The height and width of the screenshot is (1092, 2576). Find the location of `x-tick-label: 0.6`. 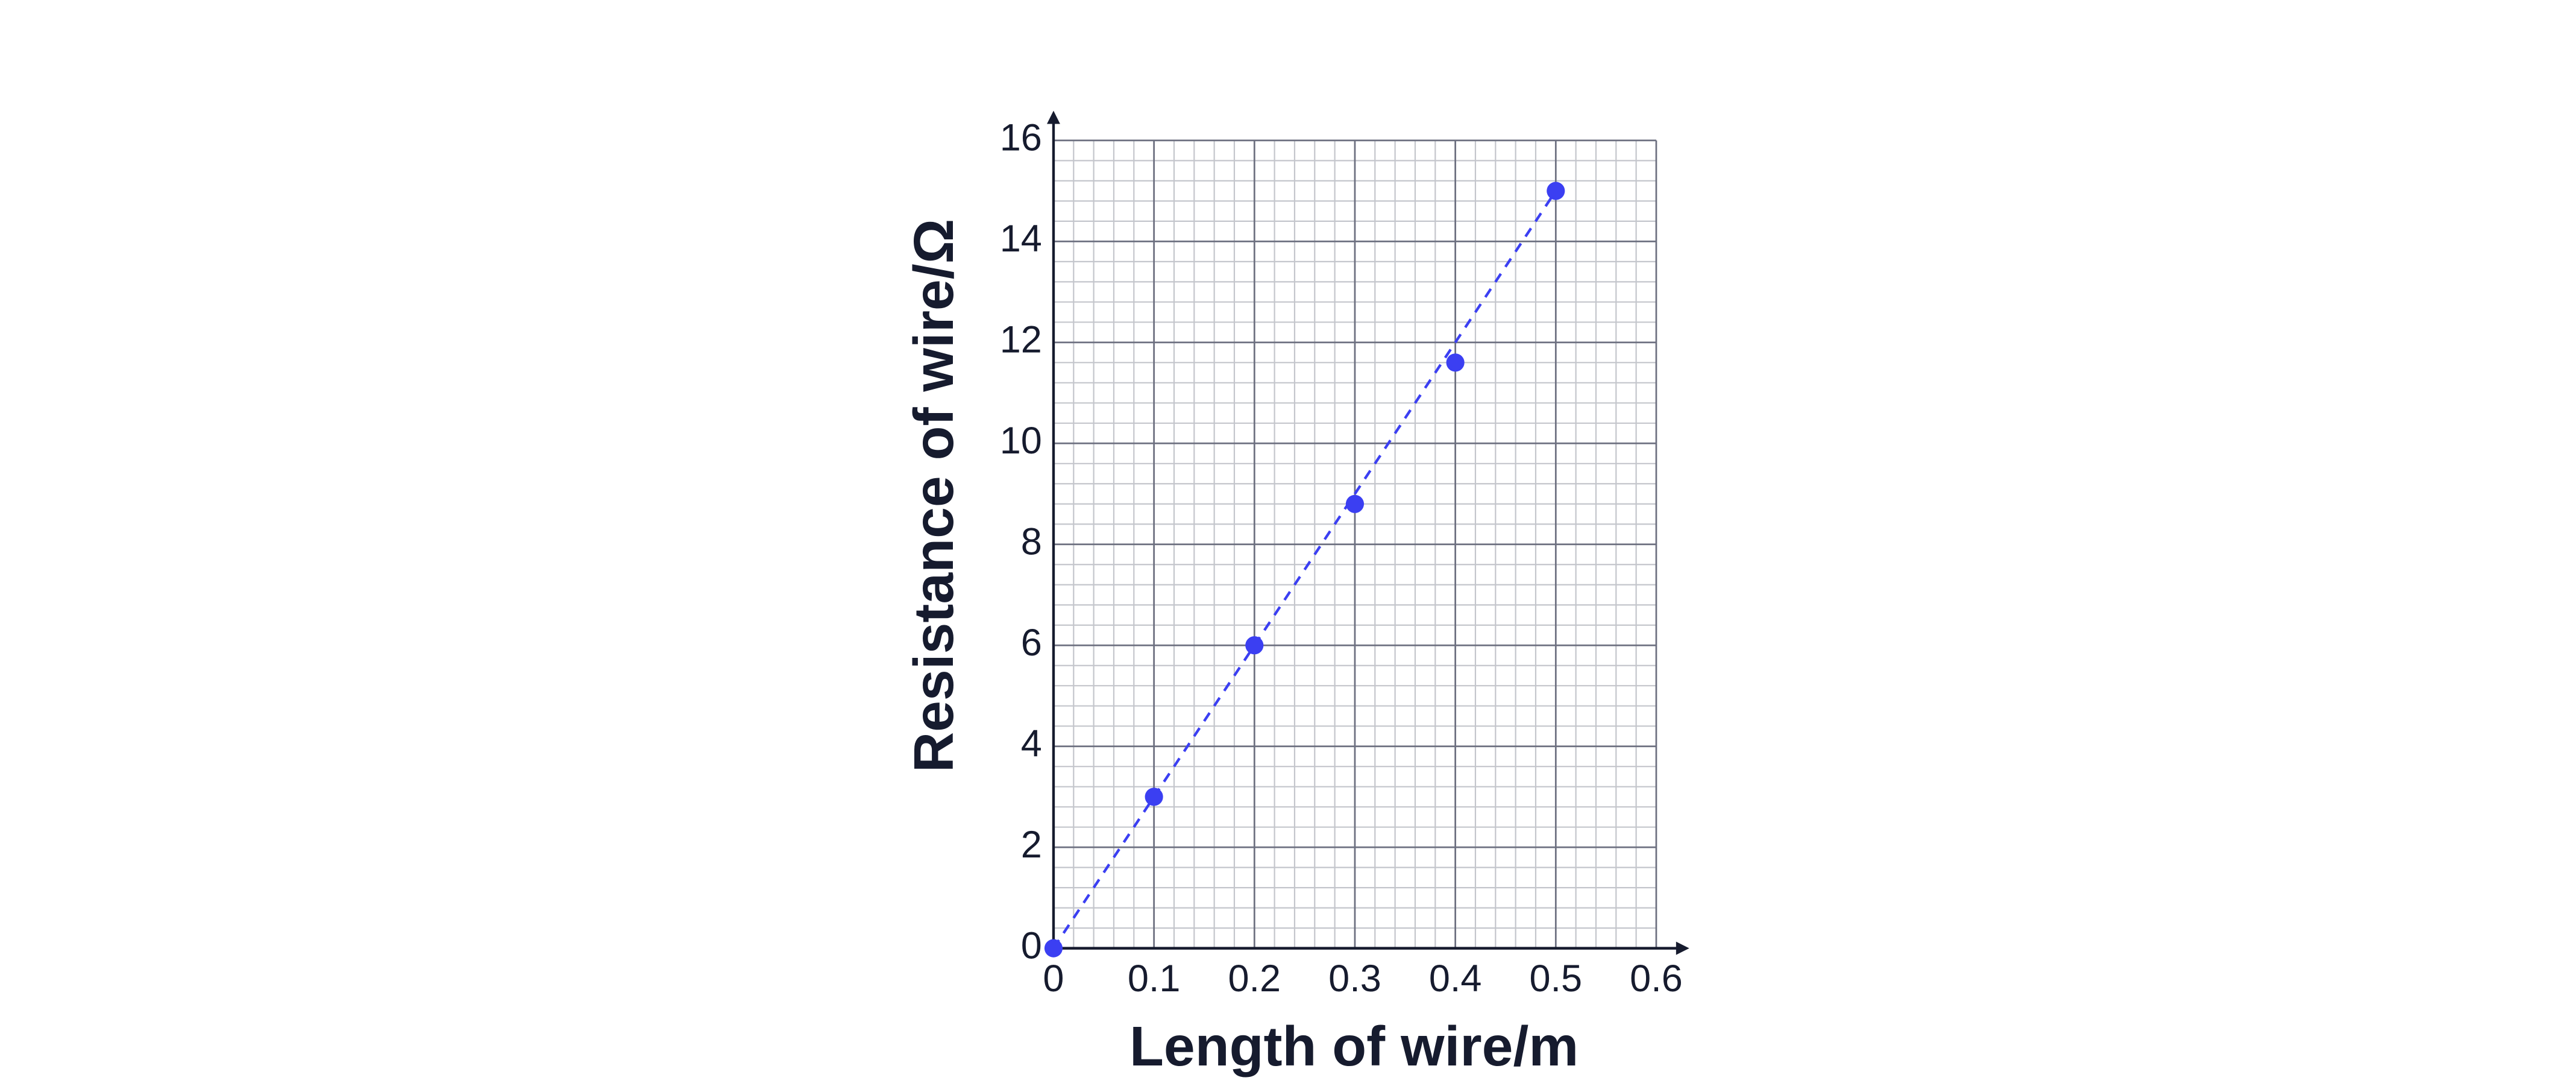

x-tick-label: 0.6 is located at coordinates (1656, 979).